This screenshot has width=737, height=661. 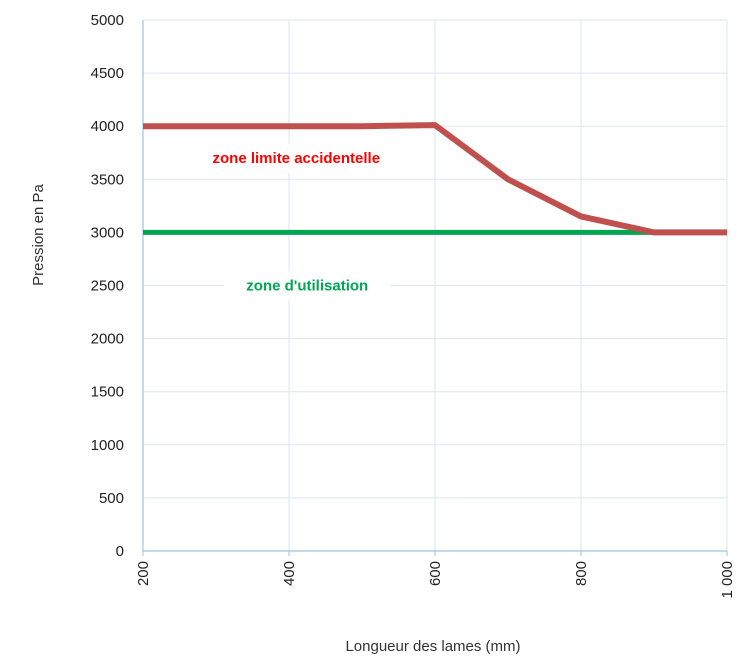 What do you see at coordinates (107, 232) in the screenshot?
I see `y-tick-label: 3000` at bounding box center [107, 232].